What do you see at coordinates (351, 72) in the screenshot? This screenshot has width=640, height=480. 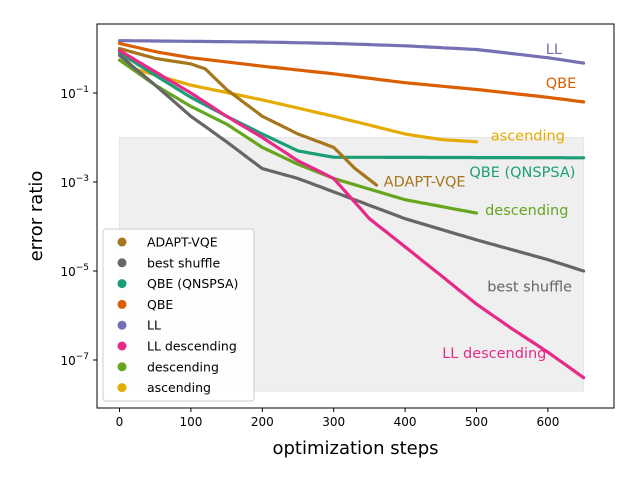 I see `series-line-qbe` at bounding box center [351, 72].